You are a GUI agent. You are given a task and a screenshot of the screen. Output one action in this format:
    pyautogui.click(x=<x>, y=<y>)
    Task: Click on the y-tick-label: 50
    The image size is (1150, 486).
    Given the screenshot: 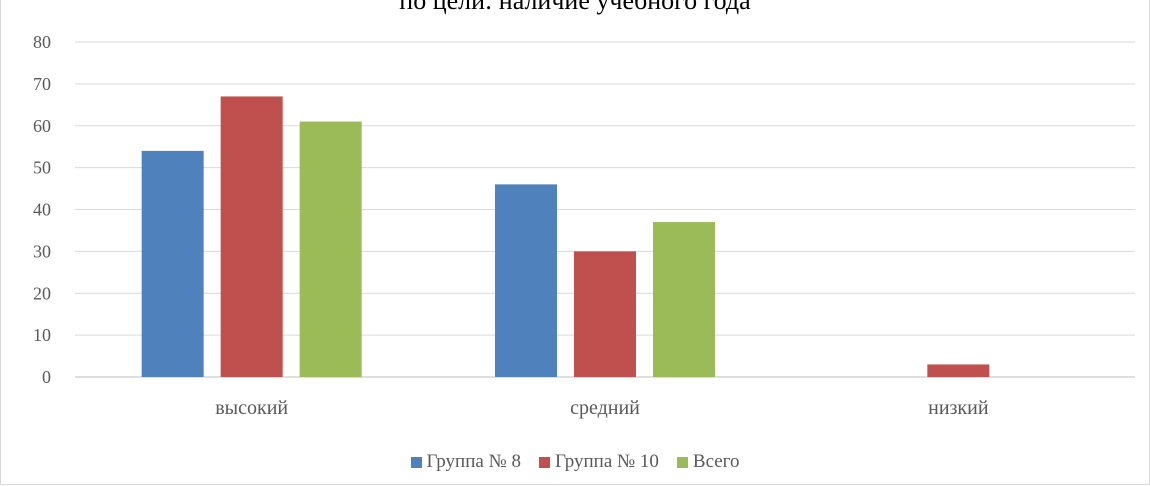 What is the action you would take?
    pyautogui.click(x=42, y=168)
    